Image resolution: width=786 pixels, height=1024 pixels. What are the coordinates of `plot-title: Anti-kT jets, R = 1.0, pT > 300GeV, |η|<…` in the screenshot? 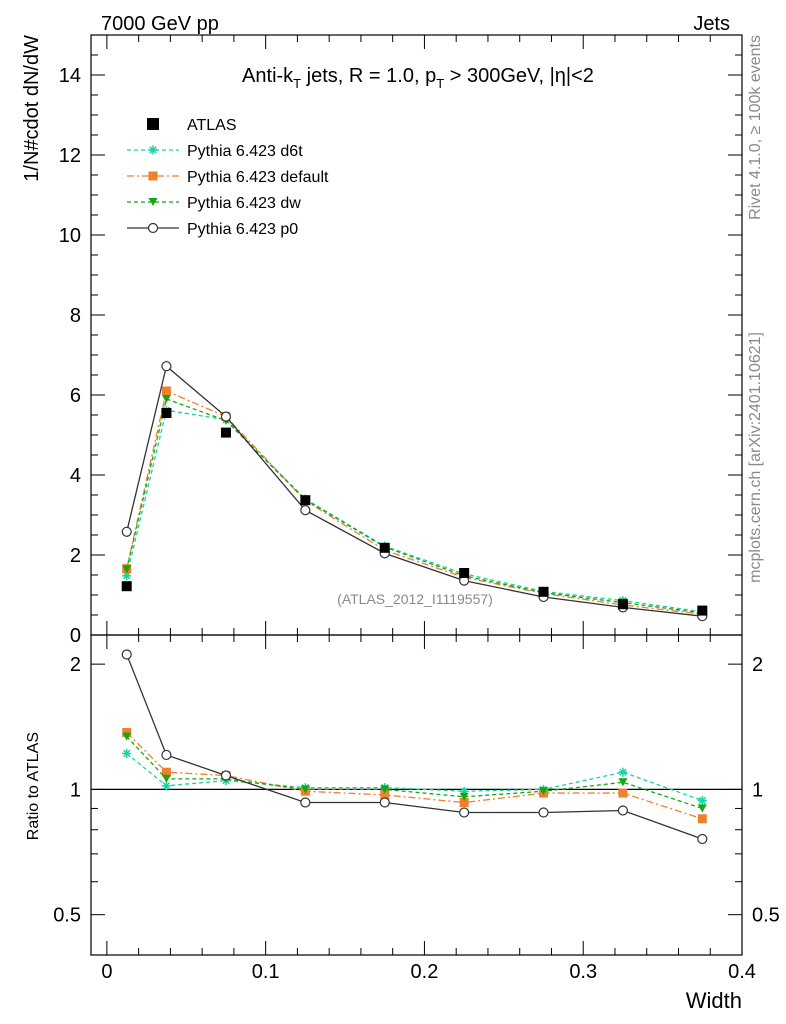 It's located at (418, 78).